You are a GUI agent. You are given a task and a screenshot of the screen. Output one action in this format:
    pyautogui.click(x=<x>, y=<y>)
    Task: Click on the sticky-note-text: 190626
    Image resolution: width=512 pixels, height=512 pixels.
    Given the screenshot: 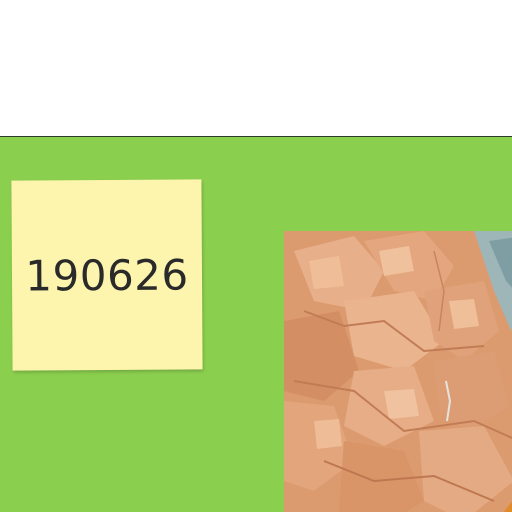 What is the action you would take?
    pyautogui.click(x=107, y=275)
    